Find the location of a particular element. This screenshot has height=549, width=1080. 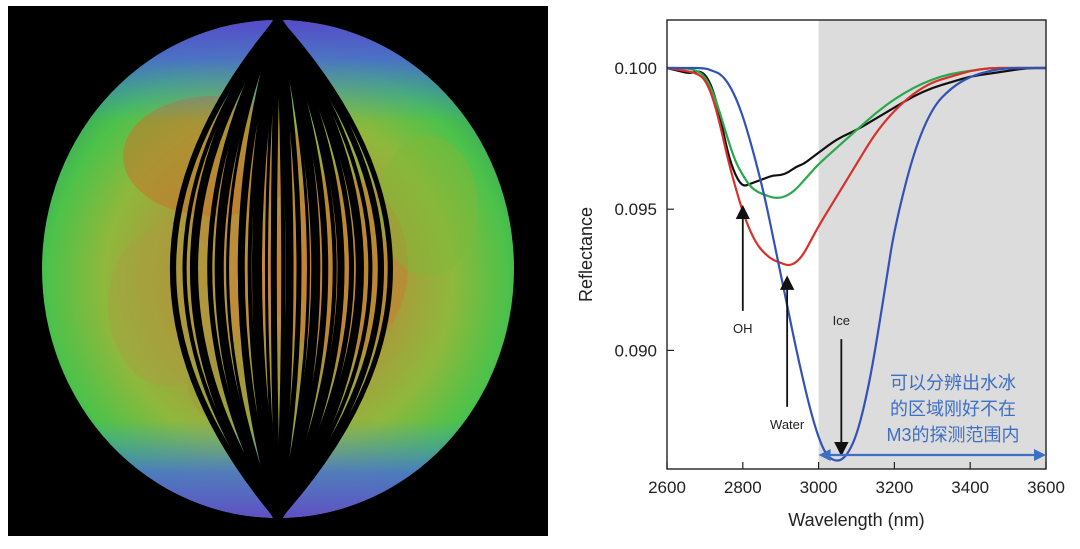

x-tick-label: 3400 is located at coordinates (970, 487).